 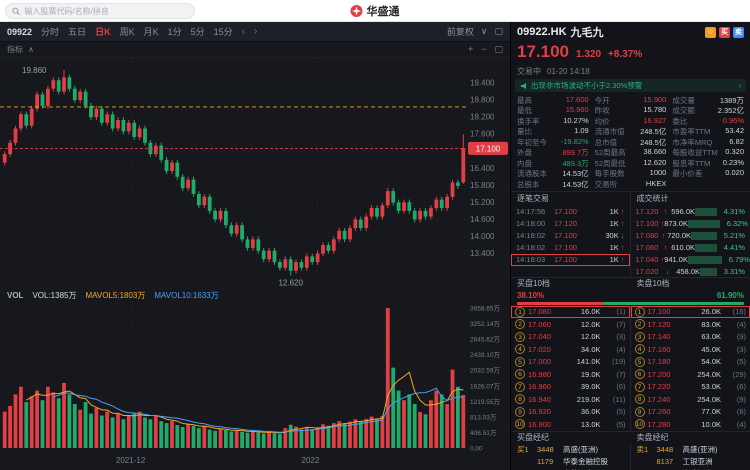 What do you see at coordinates (653, 283) in the screenshot?
I see `ask-10-tab: 卖盘10档` at bounding box center [653, 283].